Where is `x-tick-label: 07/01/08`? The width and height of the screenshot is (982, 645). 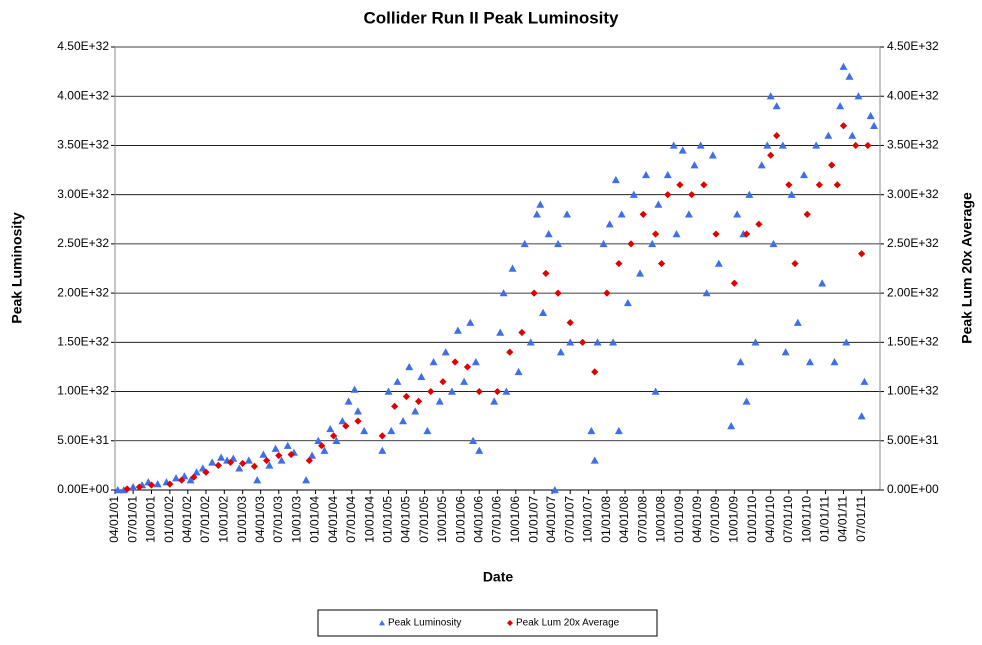
x-tick-label: 07/01/08 is located at coordinates (642, 519).